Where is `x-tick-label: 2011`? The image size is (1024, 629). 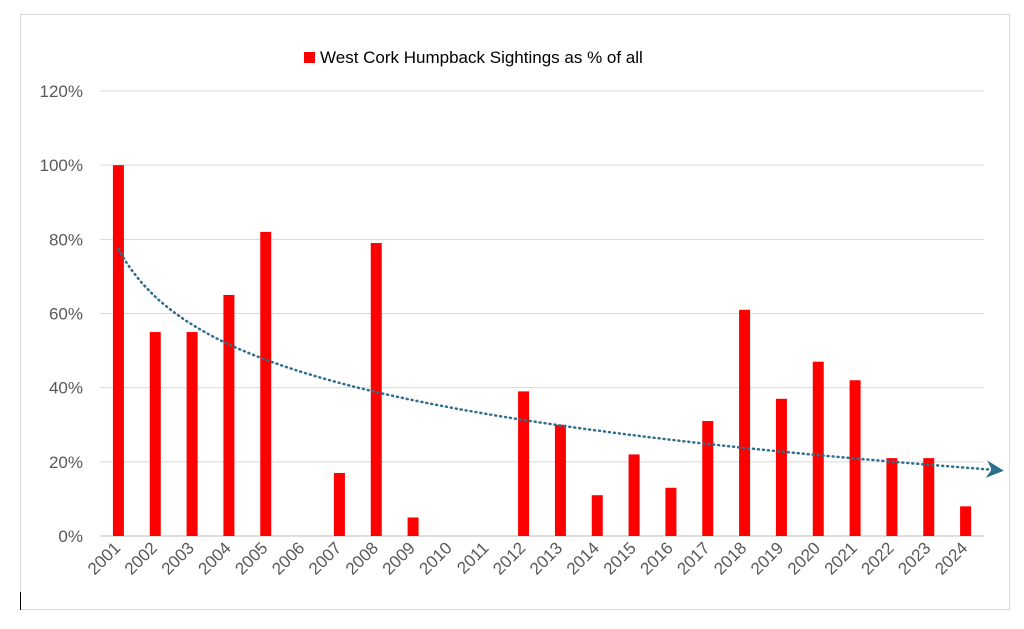
x-tick-label: 2011 is located at coordinates (472, 557).